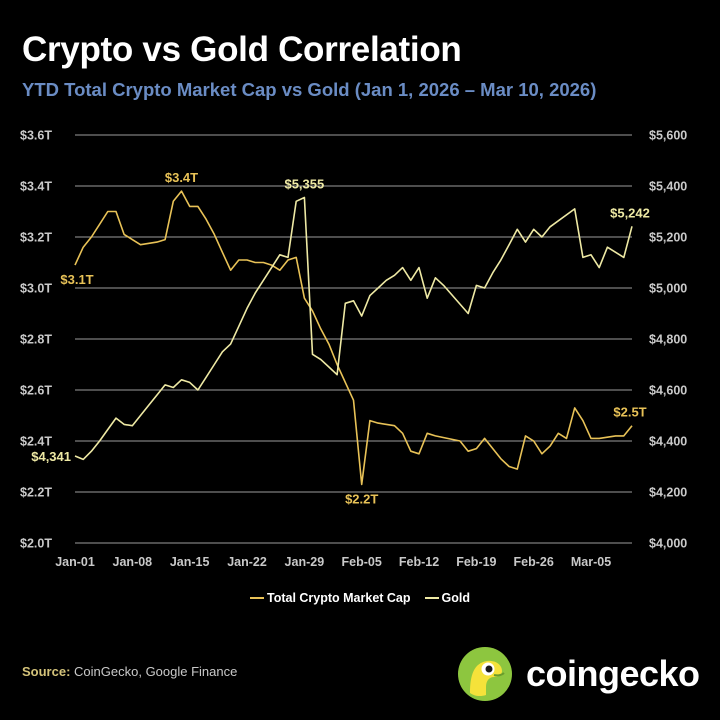 This screenshot has height=720, width=720. I want to click on y-left-tick-label: $3.6T, so click(36, 136).